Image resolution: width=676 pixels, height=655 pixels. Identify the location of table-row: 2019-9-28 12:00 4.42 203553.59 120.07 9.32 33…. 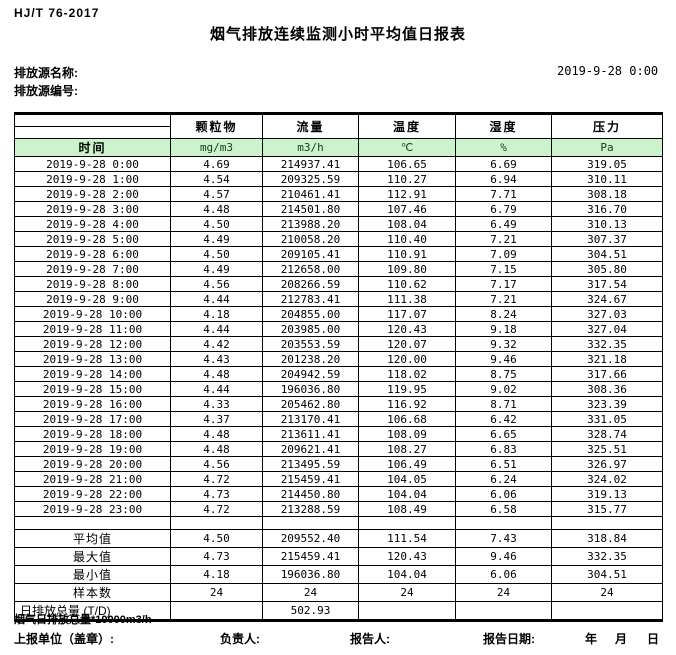
(338, 344).